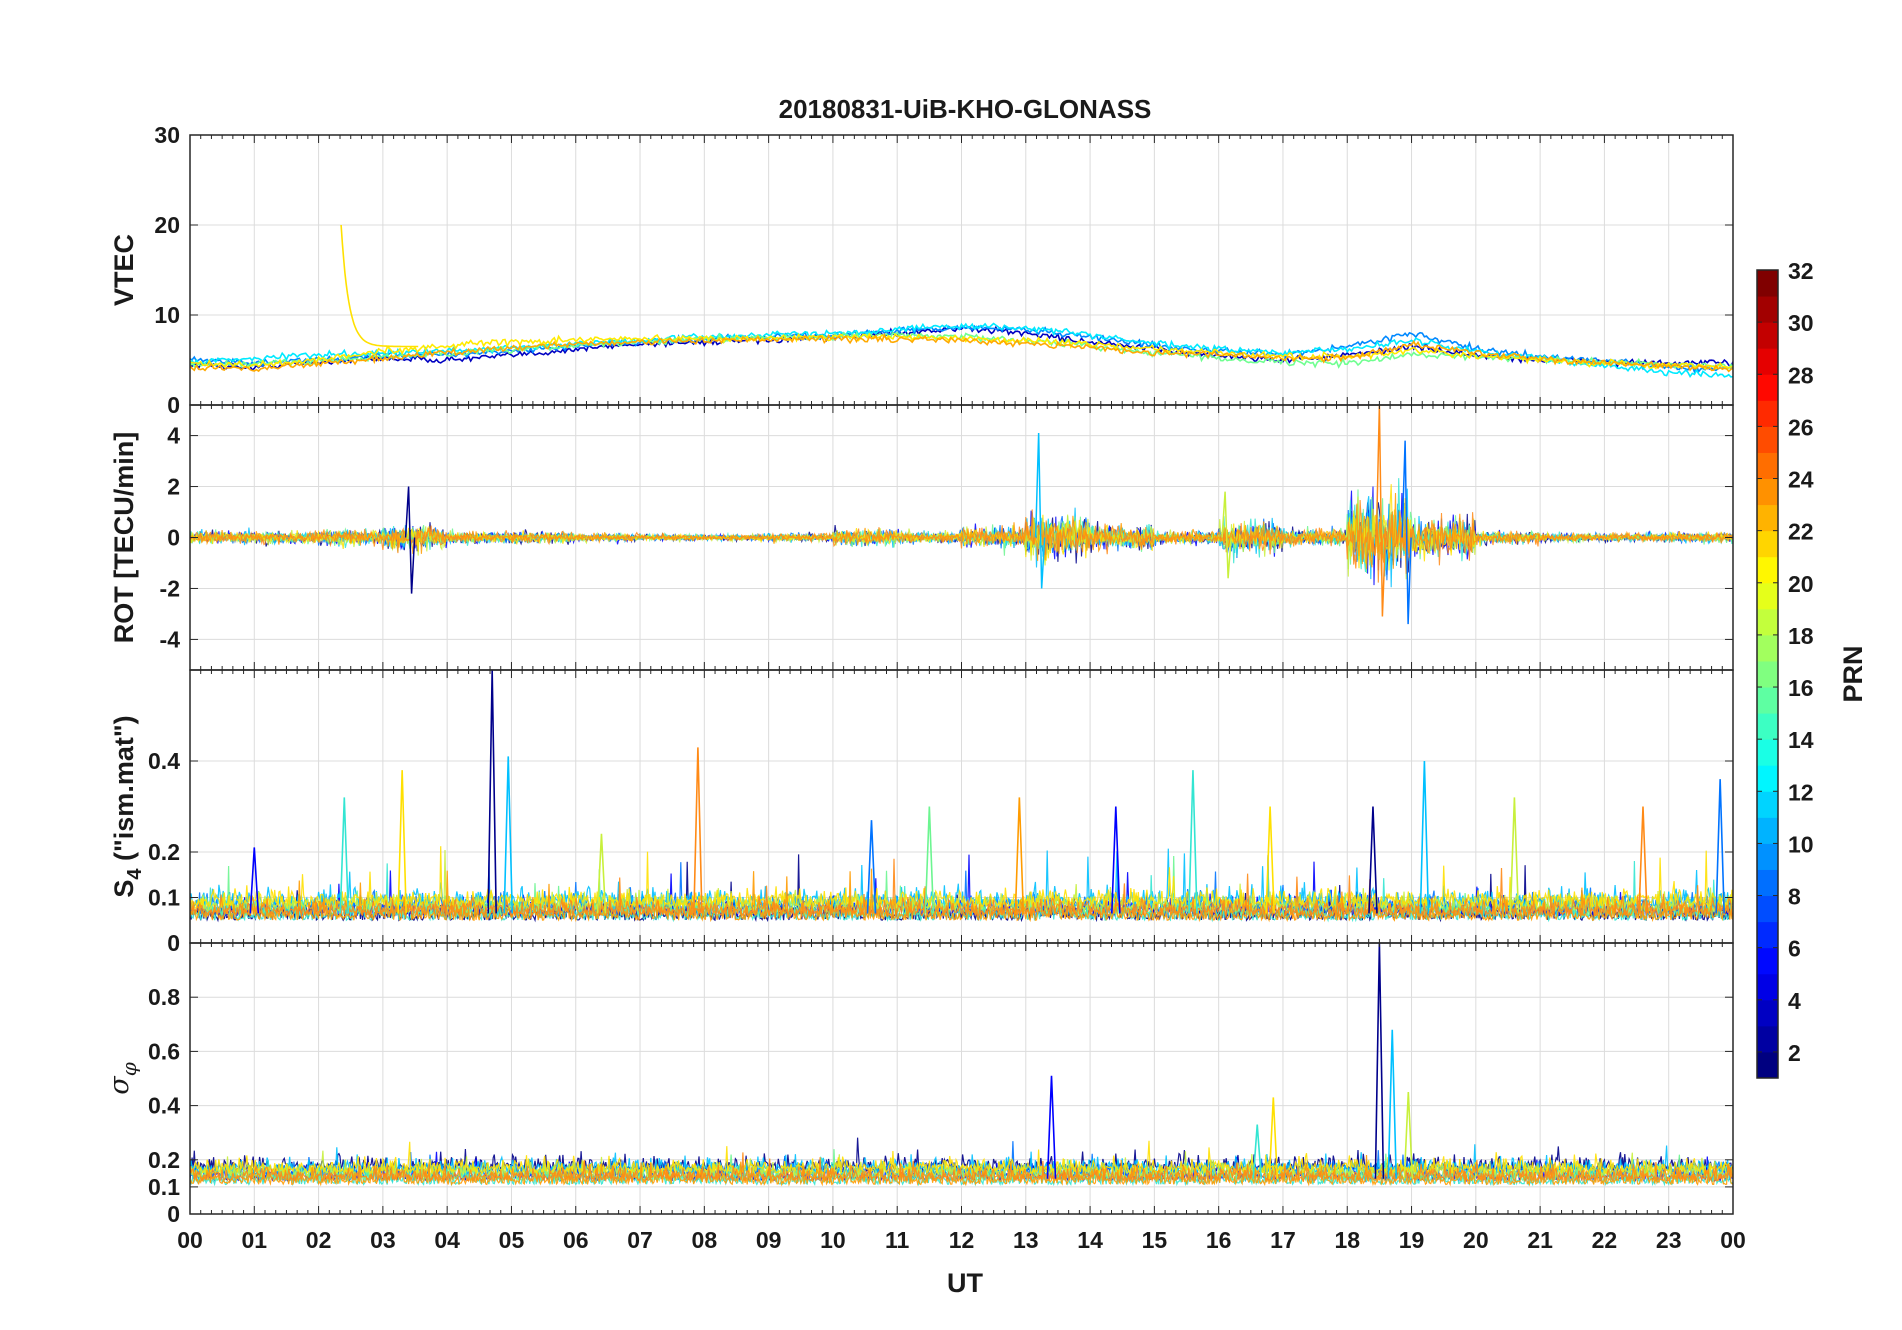 The width and height of the screenshot is (1902, 1330). What do you see at coordinates (1801, 271) in the screenshot?
I see `colorbar-tick-label: 32` at bounding box center [1801, 271].